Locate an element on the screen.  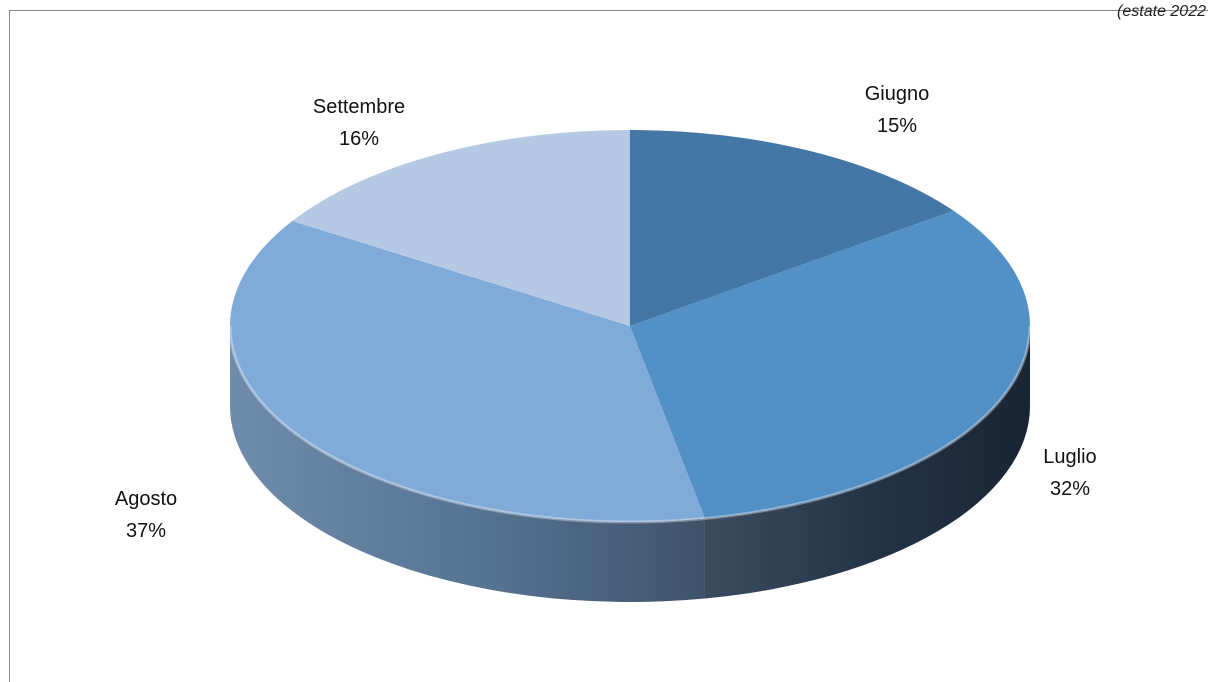
pie-percent-giugno: 15% is located at coordinates (897, 126).